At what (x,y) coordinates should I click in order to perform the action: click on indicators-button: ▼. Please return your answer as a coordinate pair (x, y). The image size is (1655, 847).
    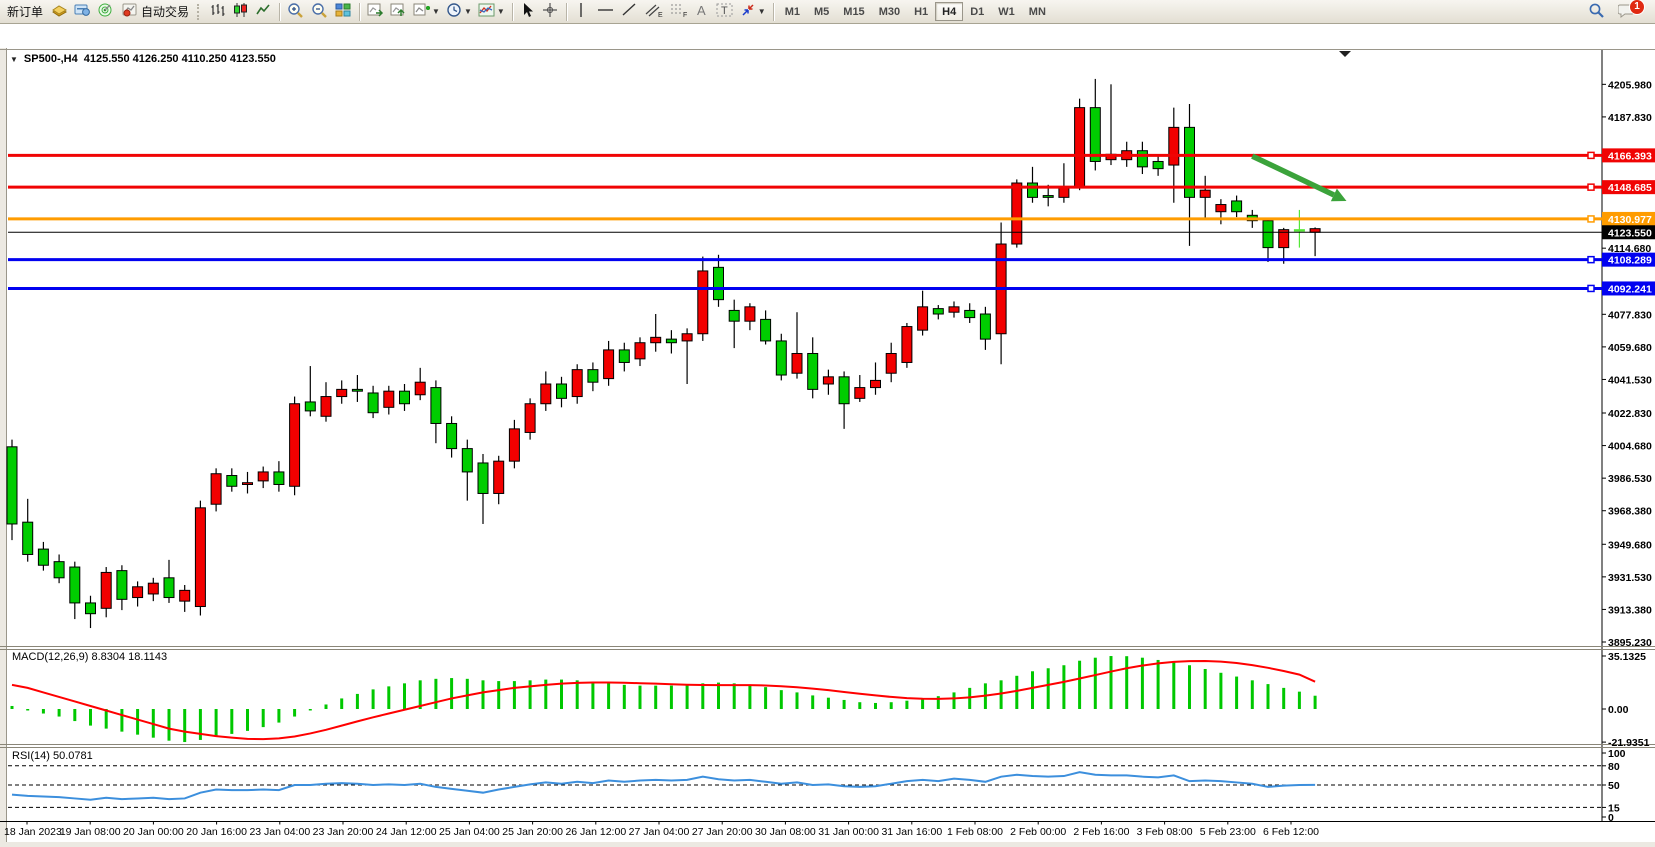
    Looking at the image, I should click on (491, 12).